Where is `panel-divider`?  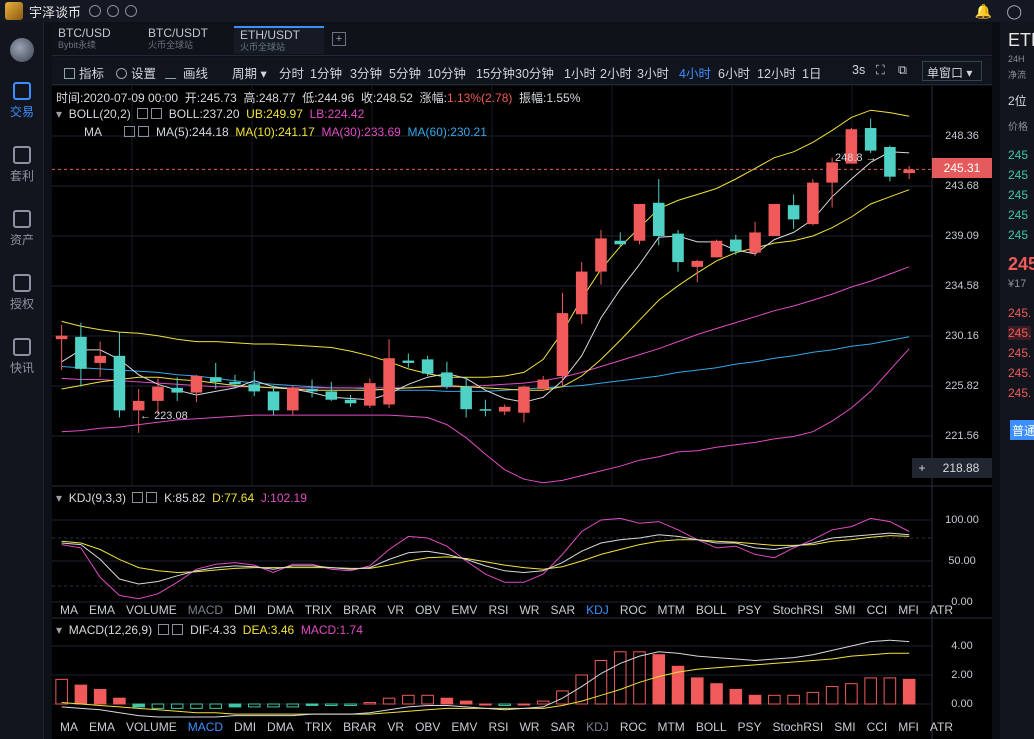 panel-divider is located at coordinates (996, 380).